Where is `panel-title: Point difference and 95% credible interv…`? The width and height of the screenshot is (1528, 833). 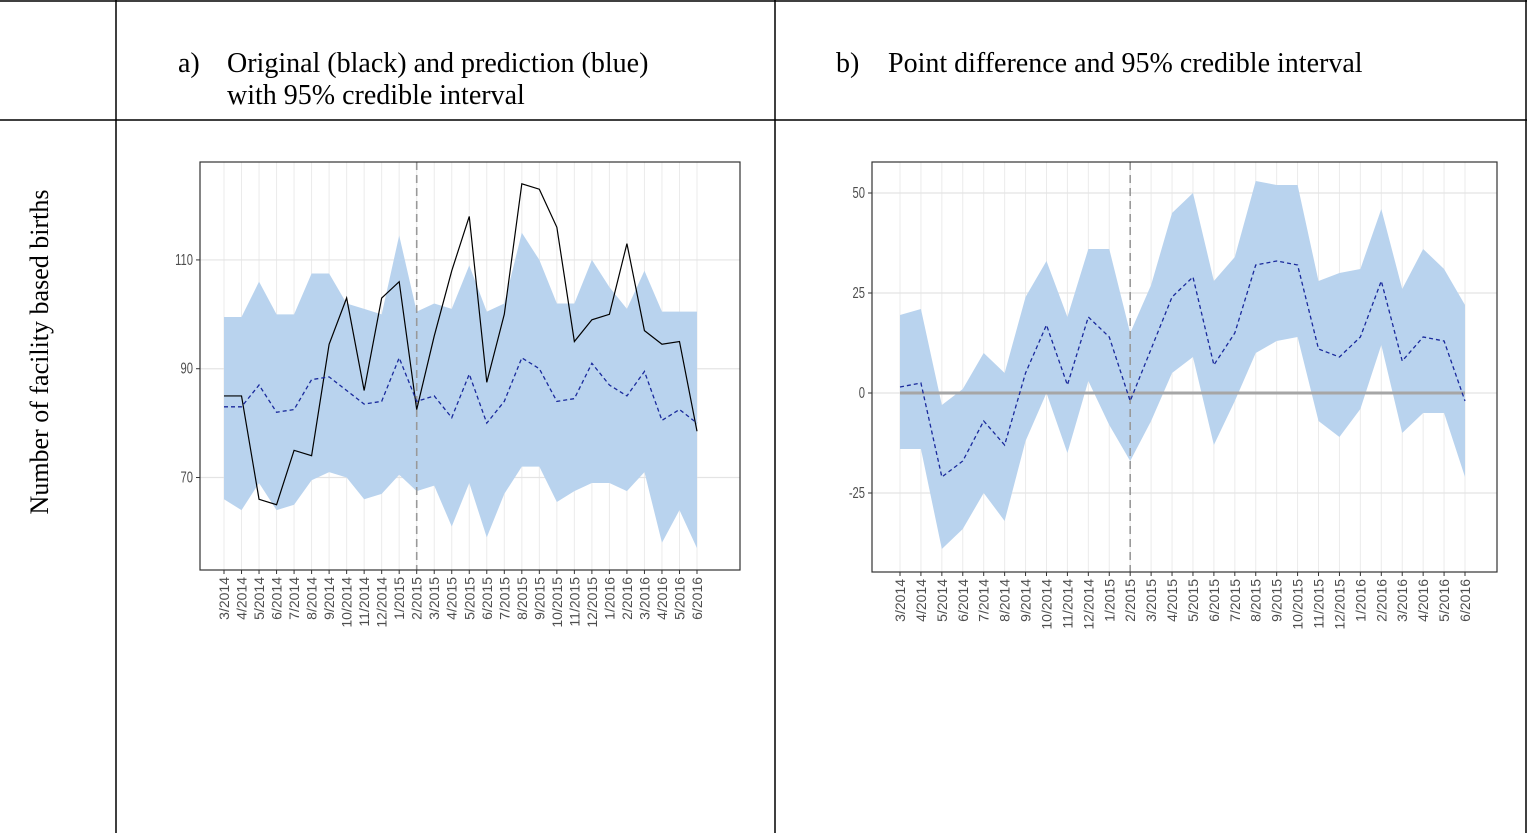
panel-title: Point difference and 95% credible interv… is located at coordinates (1125, 63).